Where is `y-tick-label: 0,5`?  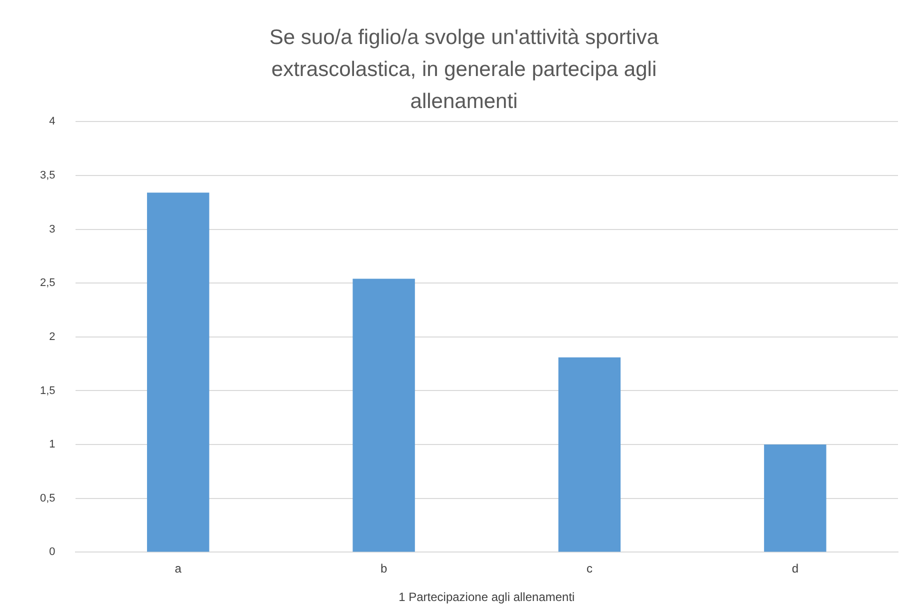 y-tick-label: 0,5 is located at coordinates (48, 498).